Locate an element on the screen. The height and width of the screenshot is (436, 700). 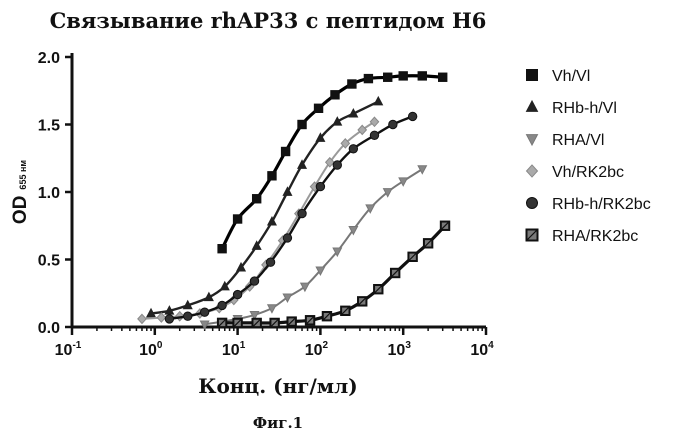
chart-title: Связывание rhAP33 с пептидом H6 is located at coordinates (268, 20).